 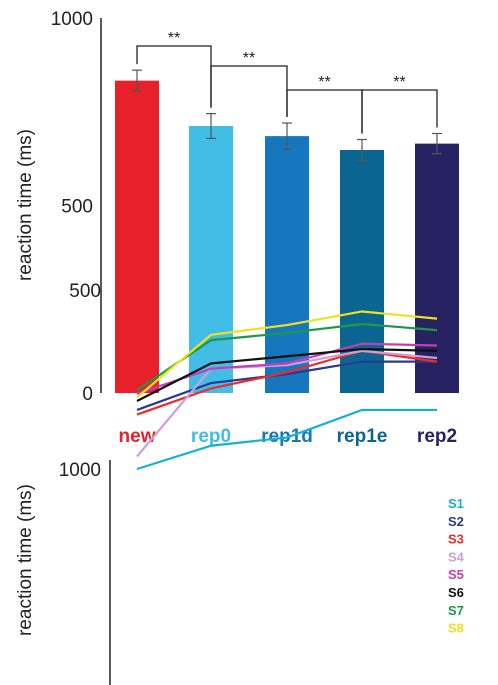 I want to click on legend-label-s6: S6, so click(x=456, y=592).